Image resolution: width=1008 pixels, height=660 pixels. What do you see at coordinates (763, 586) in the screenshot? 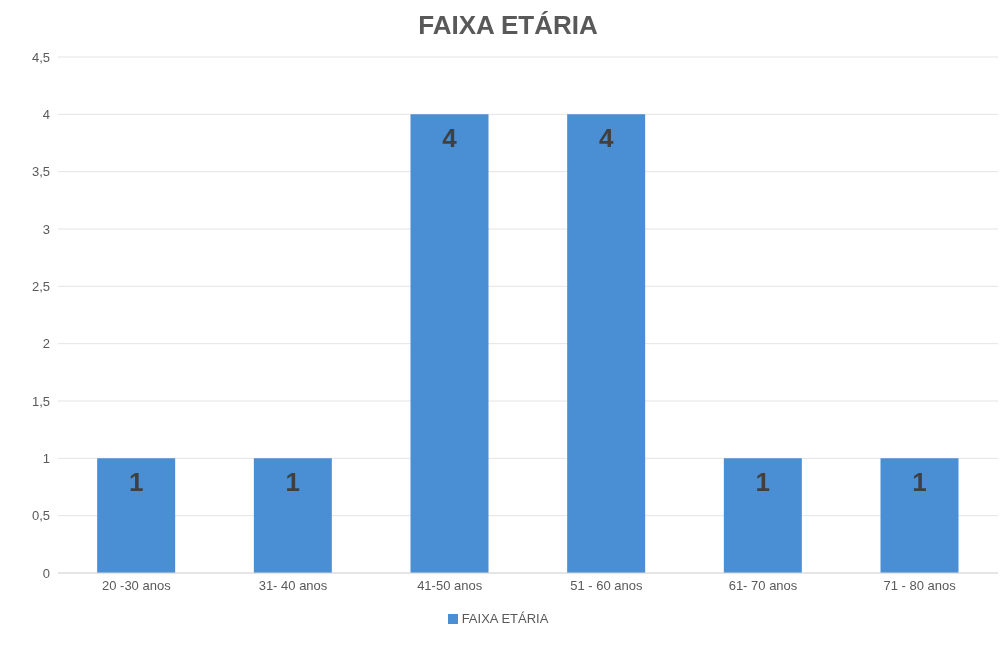
I see `x-tick-label: 61- 70 anos` at bounding box center [763, 586].